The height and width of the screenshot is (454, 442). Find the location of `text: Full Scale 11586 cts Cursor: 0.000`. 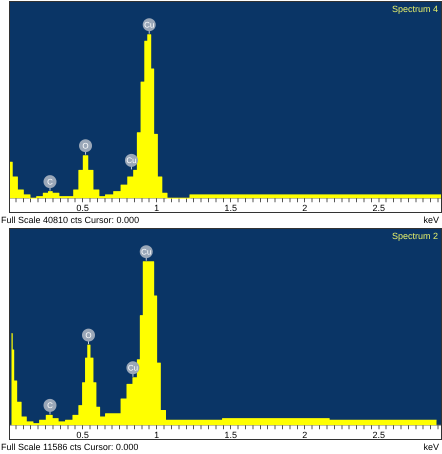

text: Full Scale 11586 cts Cursor: 0.000 is located at coordinates (69, 447).